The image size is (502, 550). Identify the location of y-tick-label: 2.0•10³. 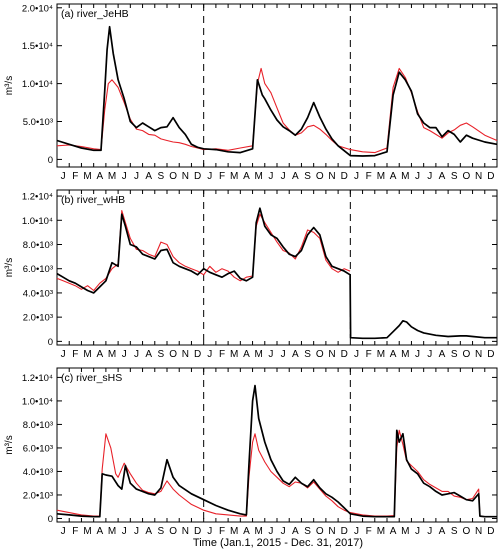
(38, 318).